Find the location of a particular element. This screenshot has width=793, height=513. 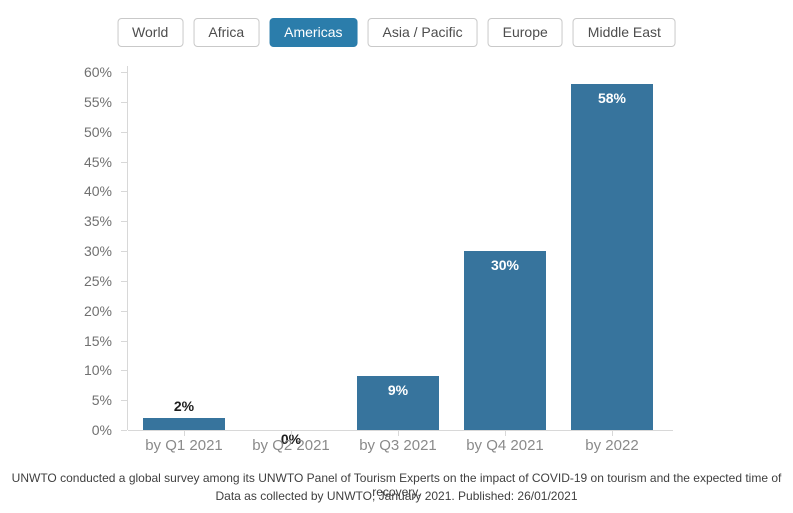

y-axis-tick-label: 5% is located at coordinates (101, 400).